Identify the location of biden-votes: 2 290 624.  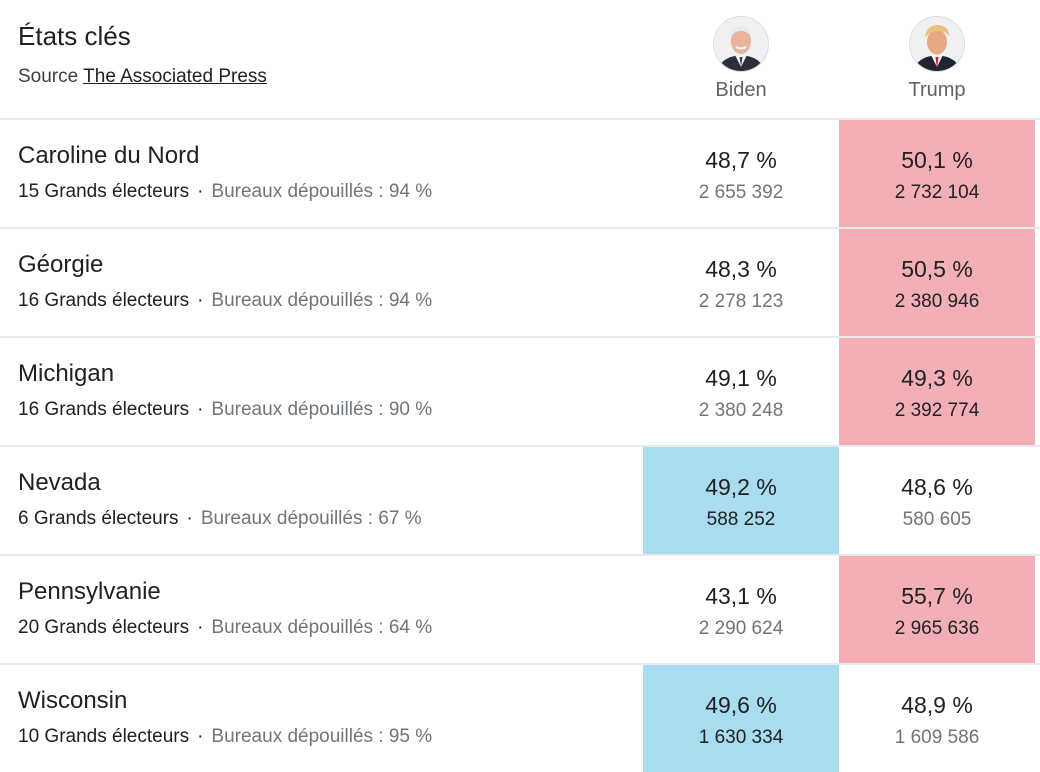
(741, 628).